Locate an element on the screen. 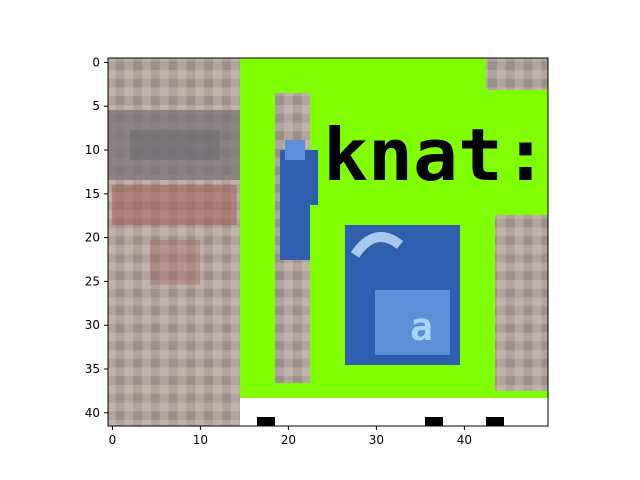 This screenshot has width=640, height=480. x-axis: 0 10 20 30 40 is located at coordinates (290, 436).